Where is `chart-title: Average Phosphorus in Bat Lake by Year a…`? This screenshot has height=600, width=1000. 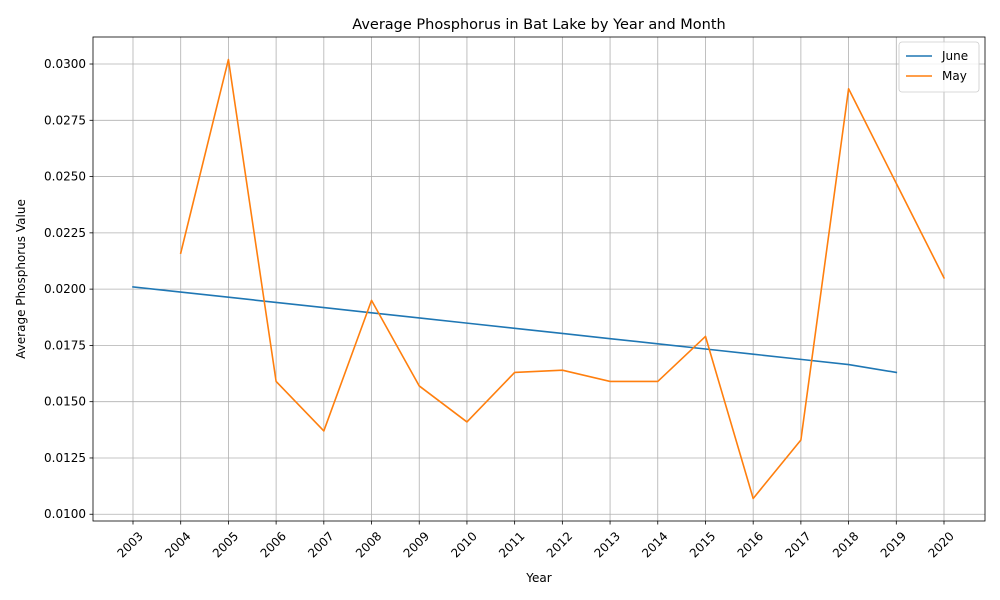
chart-title: Average Phosphorus in Bat Lake by Year a… is located at coordinates (538, 25).